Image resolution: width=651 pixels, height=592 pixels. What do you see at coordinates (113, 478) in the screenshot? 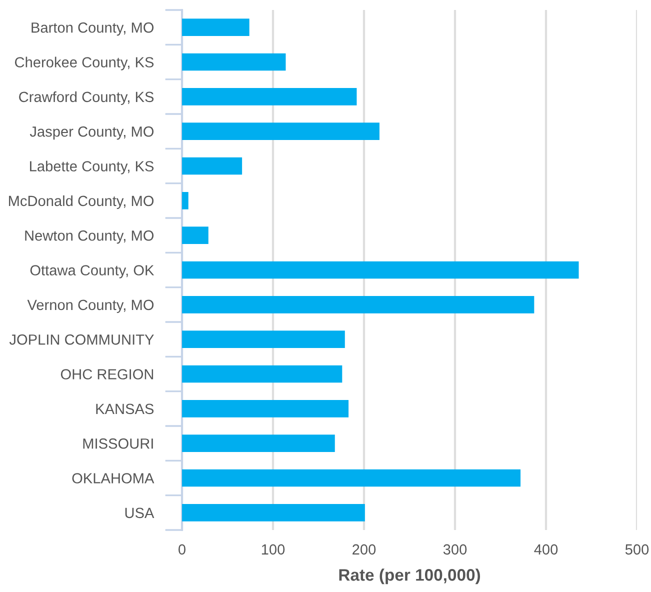
I see `y-tick-label: OKLAHOMA` at bounding box center [113, 478].